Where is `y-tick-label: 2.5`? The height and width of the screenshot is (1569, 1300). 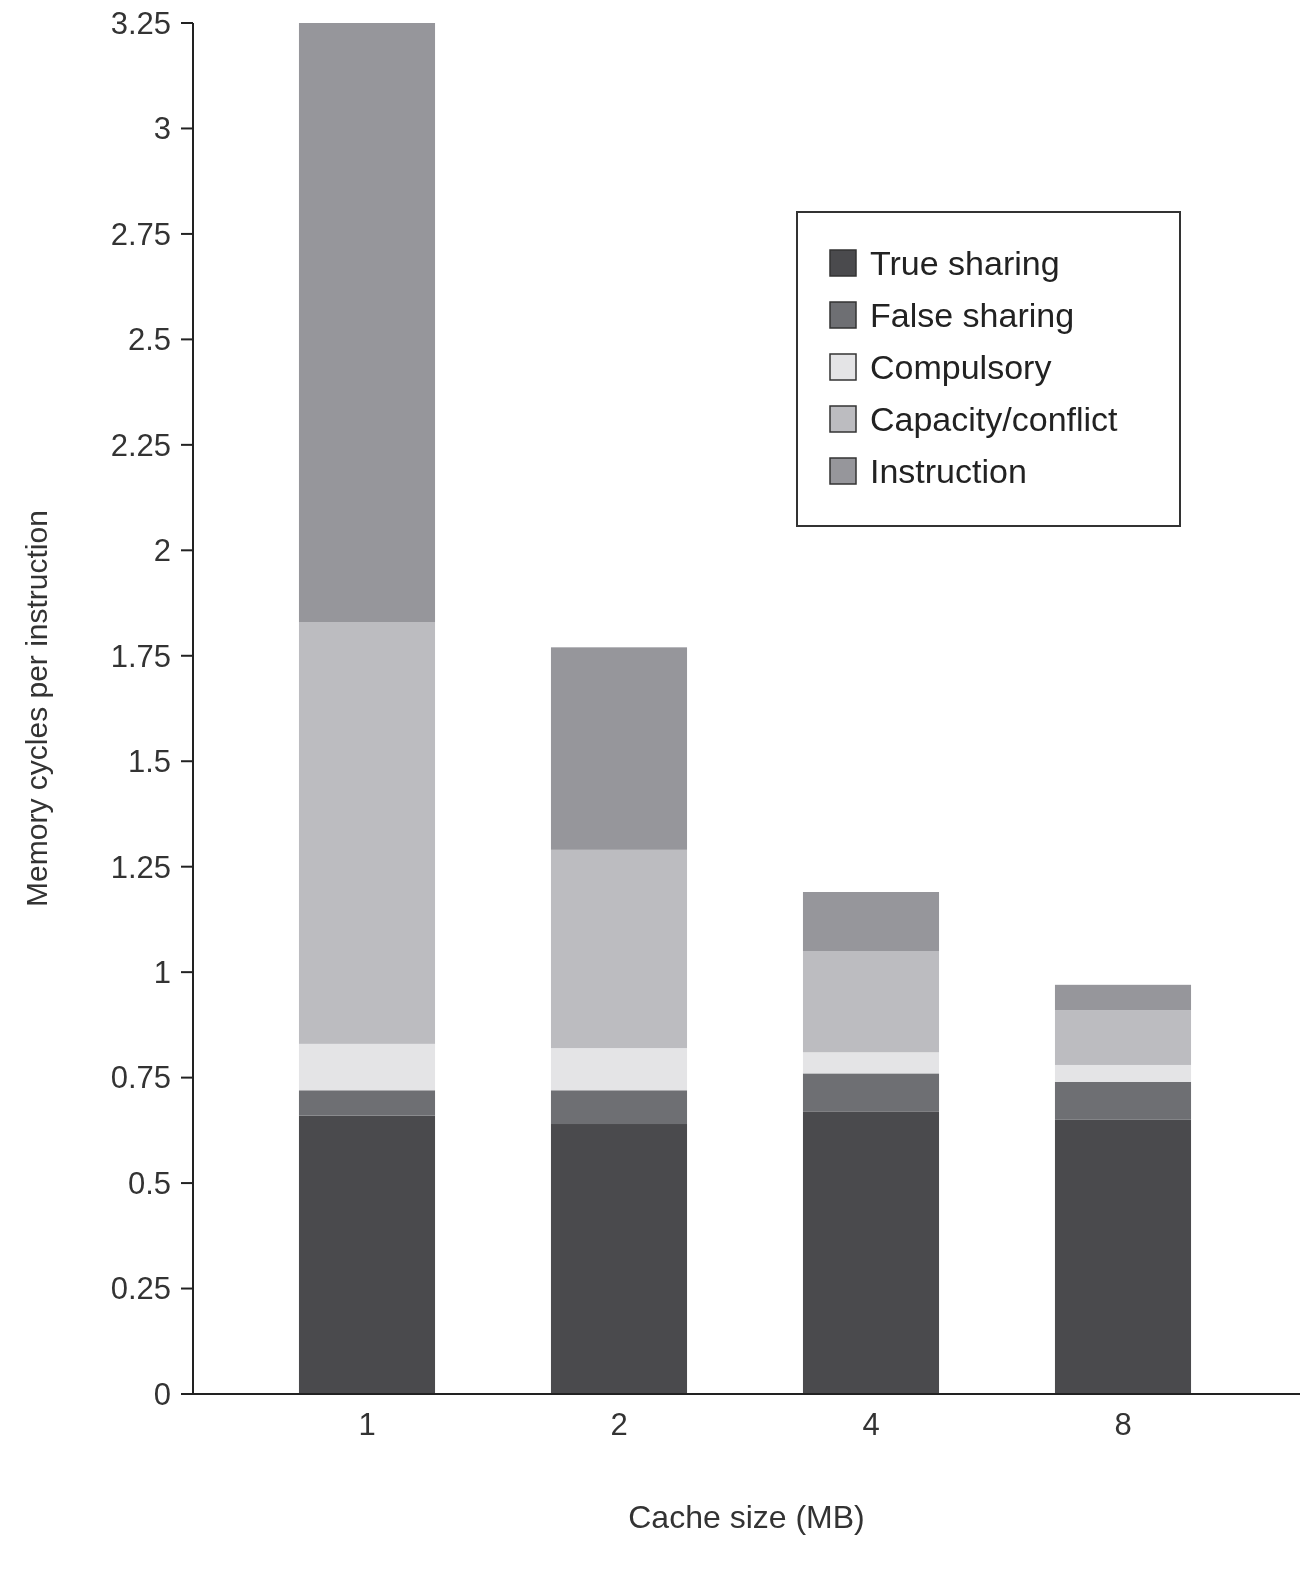 y-tick-label: 2.5 is located at coordinates (149, 340).